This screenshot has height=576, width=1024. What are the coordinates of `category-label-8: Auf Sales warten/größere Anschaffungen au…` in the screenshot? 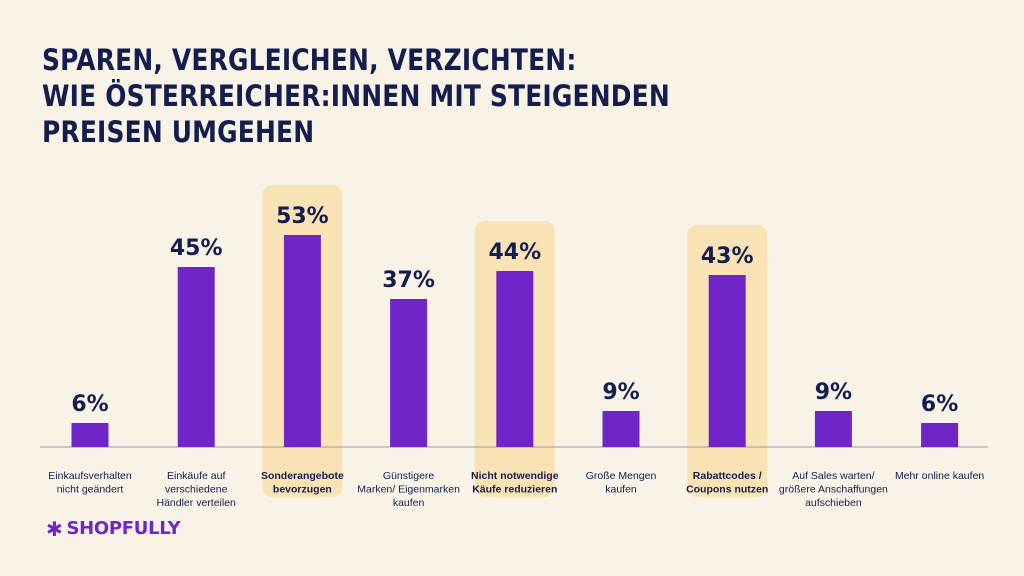 It's located at (833, 489).